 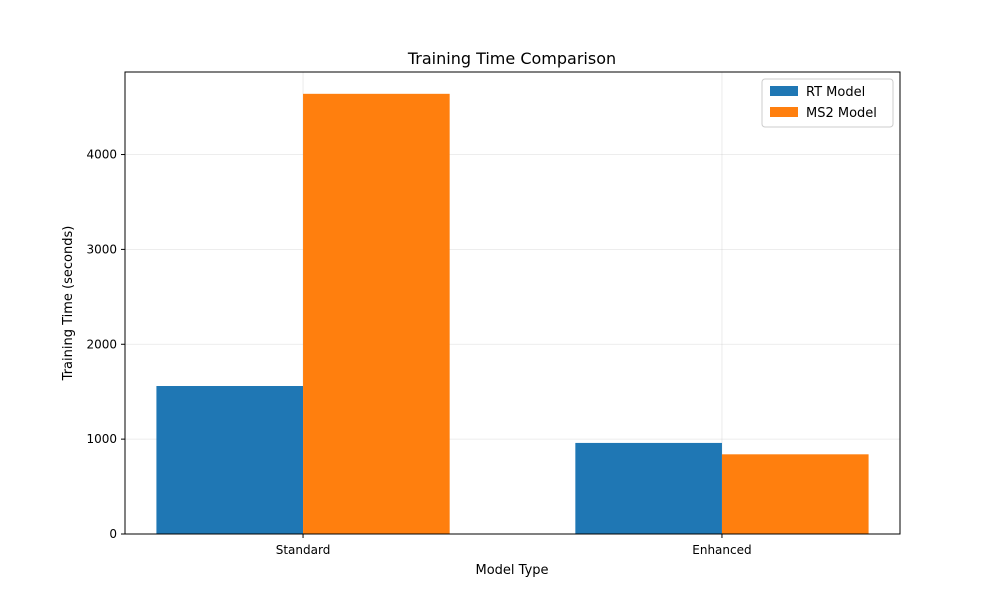 What do you see at coordinates (795, 494) in the screenshot?
I see `bar-ms2-model-enhanced` at bounding box center [795, 494].